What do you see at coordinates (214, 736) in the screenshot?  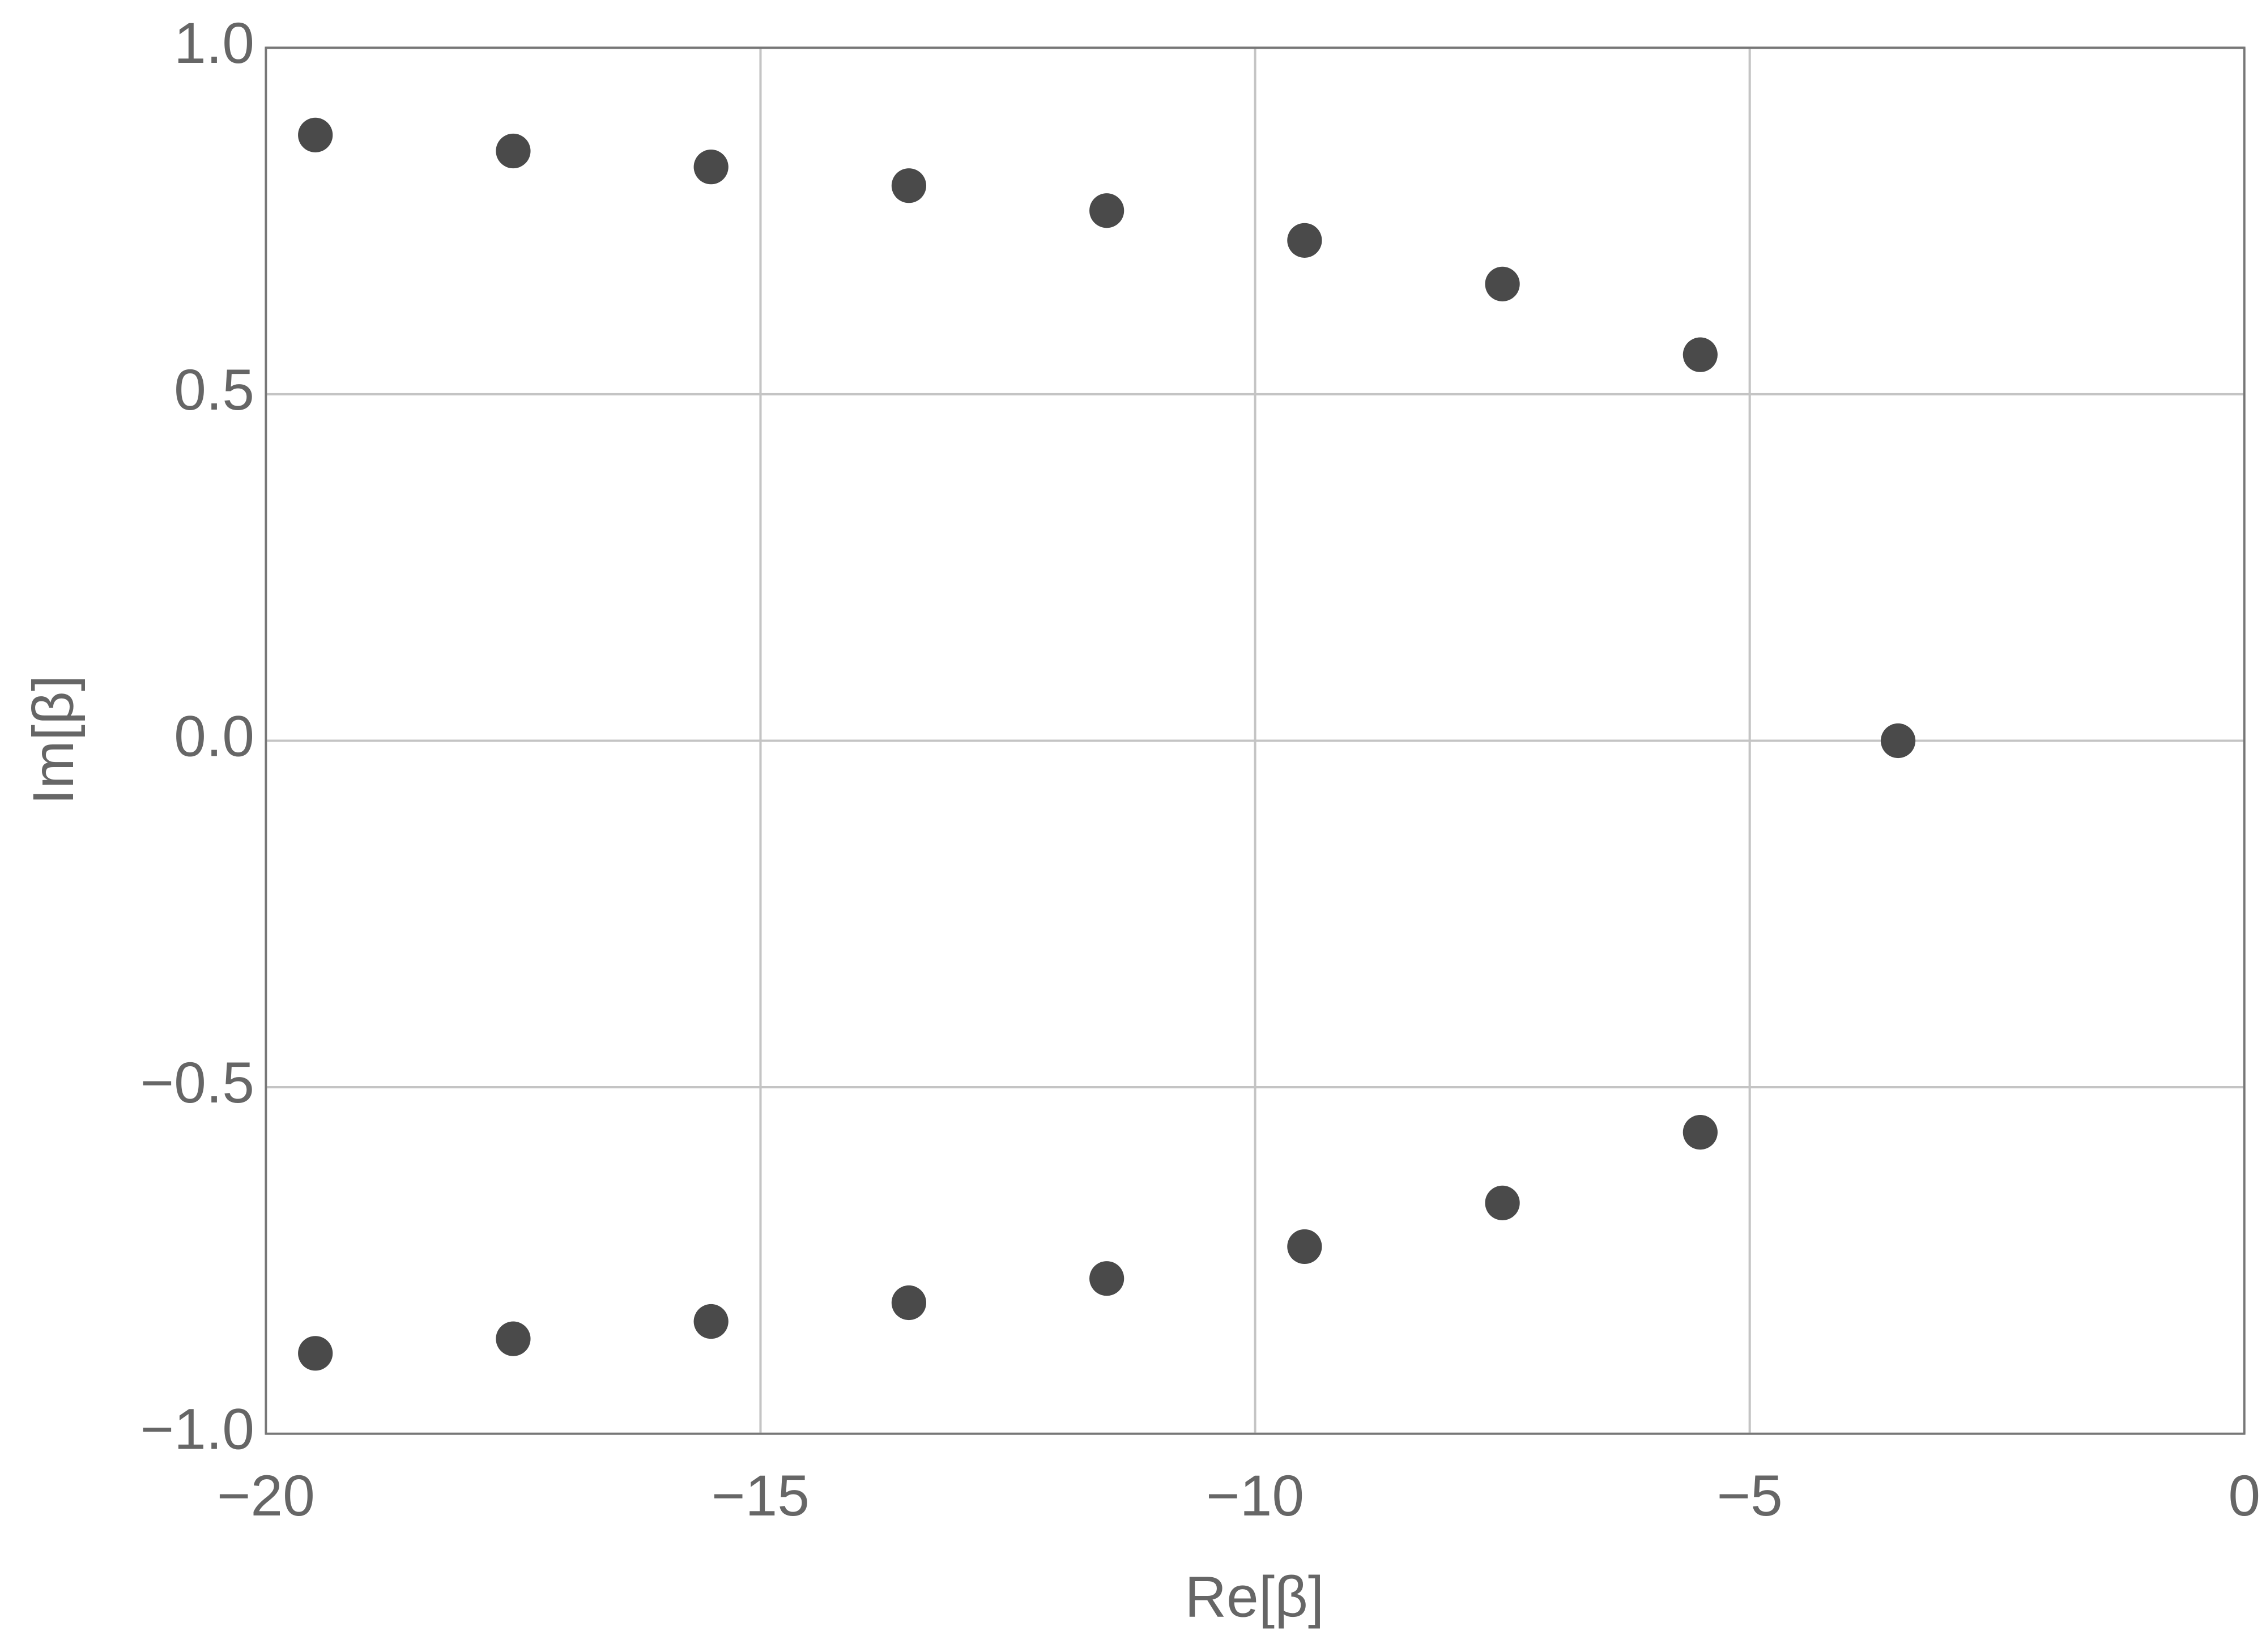 I see `y-tick-label: 0.0` at bounding box center [214, 736].